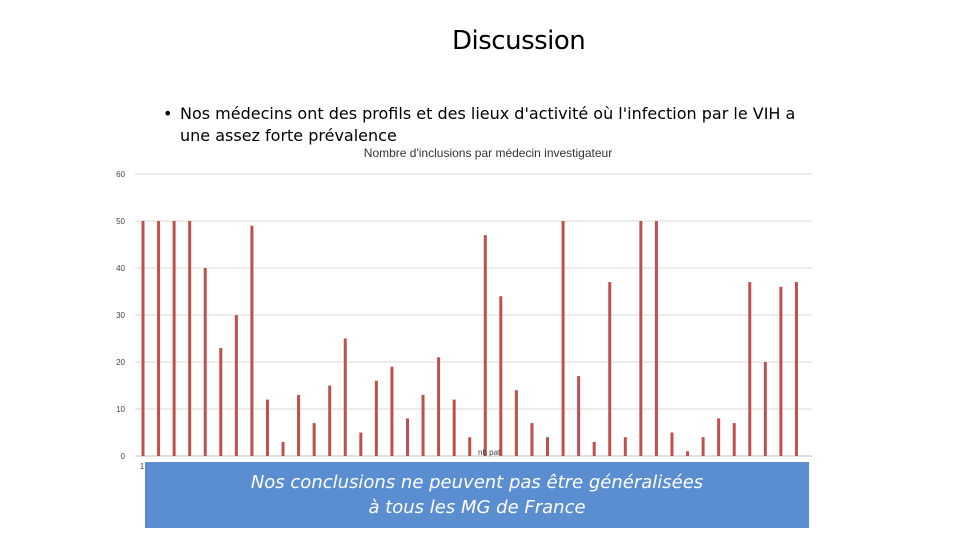  Describe the element at coordinates (120, 268) in the screenshot. I see `y-tick-label: 40` at that location.